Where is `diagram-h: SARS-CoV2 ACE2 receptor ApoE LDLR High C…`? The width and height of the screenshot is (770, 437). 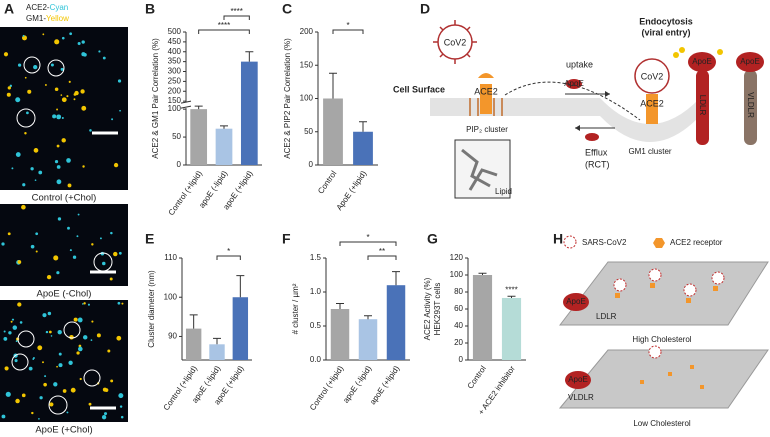
diagram-h: SARS-CoV2 ACE2 receptor ApoE LDLR High C… is located at coordinates (663, 331).